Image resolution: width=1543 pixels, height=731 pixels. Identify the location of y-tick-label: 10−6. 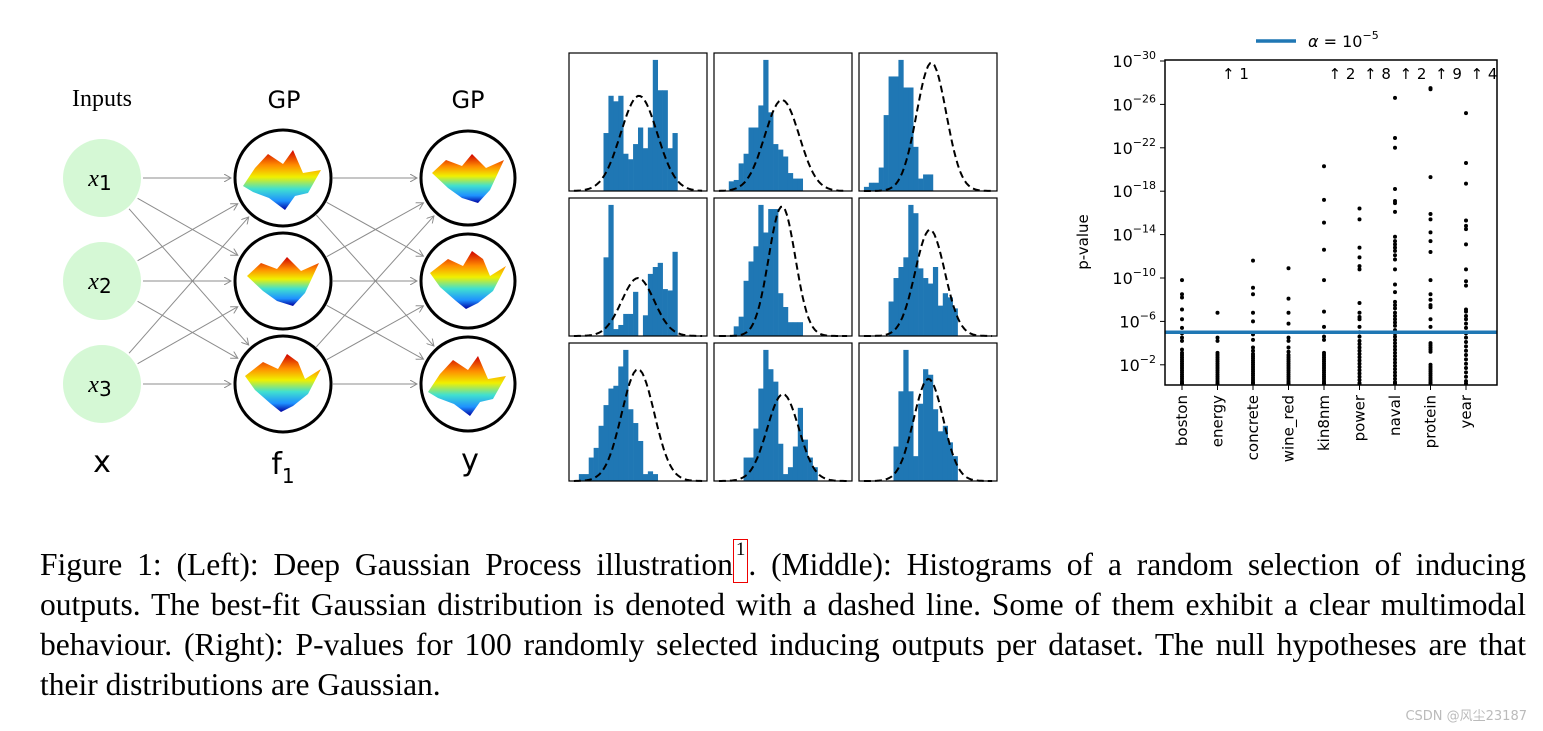
(1137, 320).